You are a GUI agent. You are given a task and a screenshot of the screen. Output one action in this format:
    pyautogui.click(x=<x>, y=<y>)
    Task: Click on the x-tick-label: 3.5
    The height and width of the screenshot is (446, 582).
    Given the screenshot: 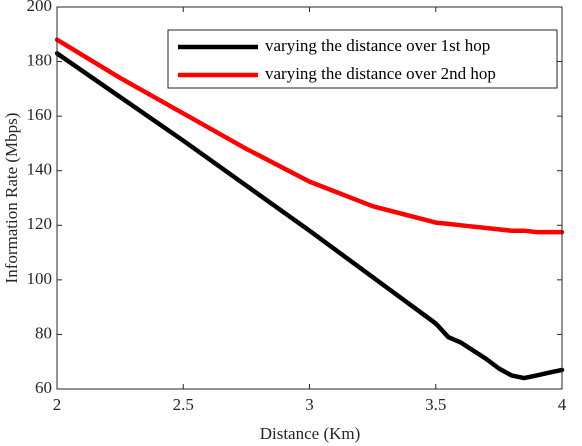 What is the action you would take?
    pyautogui.click(x=435, y=404)
    